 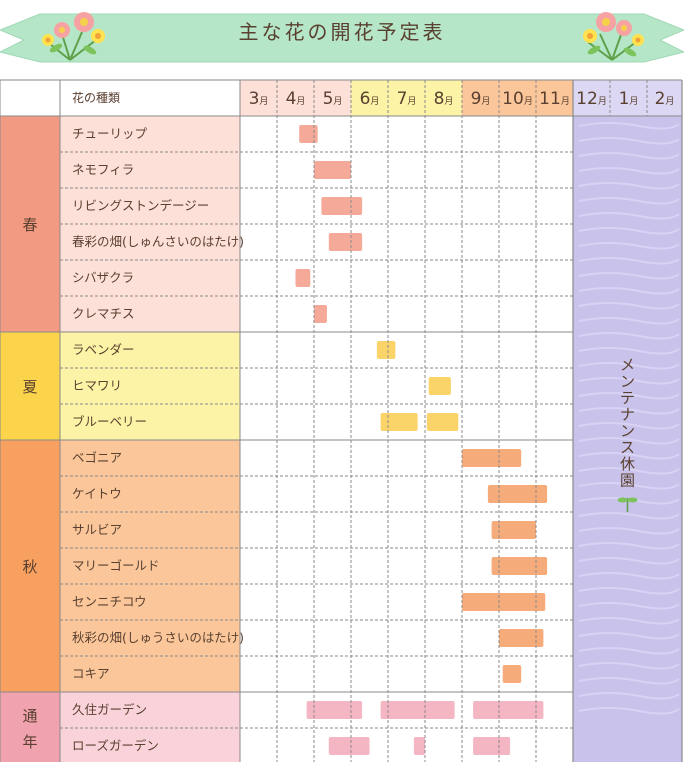 I want to click on flower-name: ネモフィラ, so click(x=103, y=169).